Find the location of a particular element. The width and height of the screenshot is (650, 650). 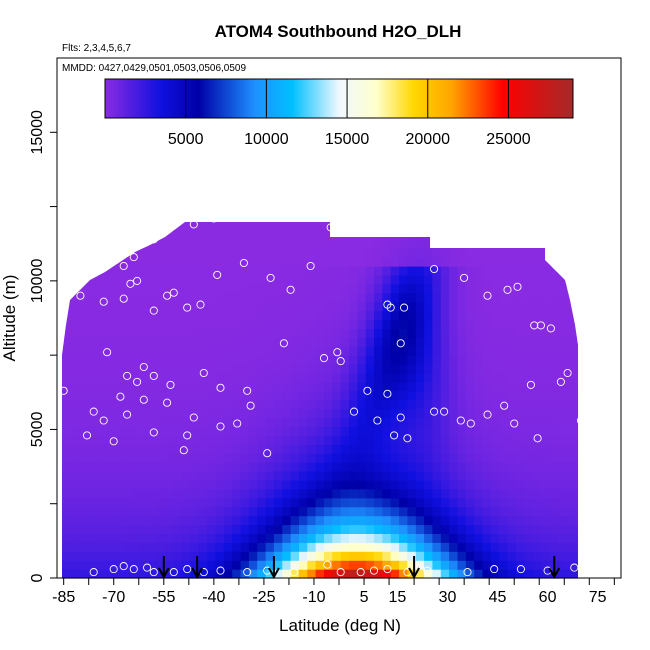

dates-note: MMDD: 0427,0429,0501,0503,0506,0509 is located at coordinates (154, 68).